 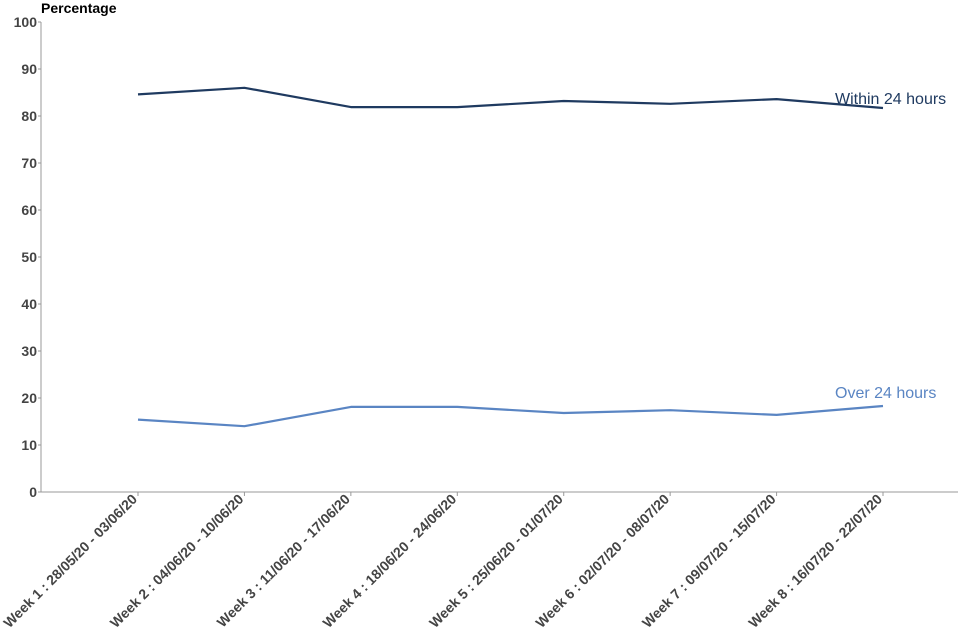 I want to click on y-tick-label: 20, so click(x=29, y=398).